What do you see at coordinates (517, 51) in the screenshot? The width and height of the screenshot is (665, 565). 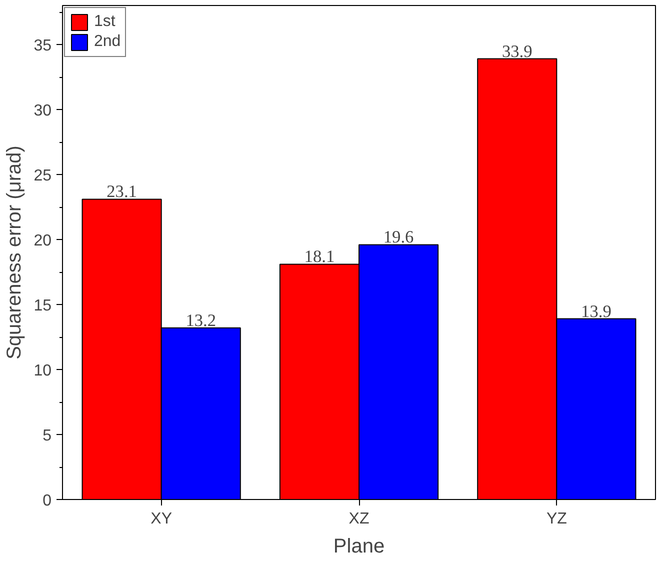 I see `data-label: 33.9` at bounding box center [517, 51].